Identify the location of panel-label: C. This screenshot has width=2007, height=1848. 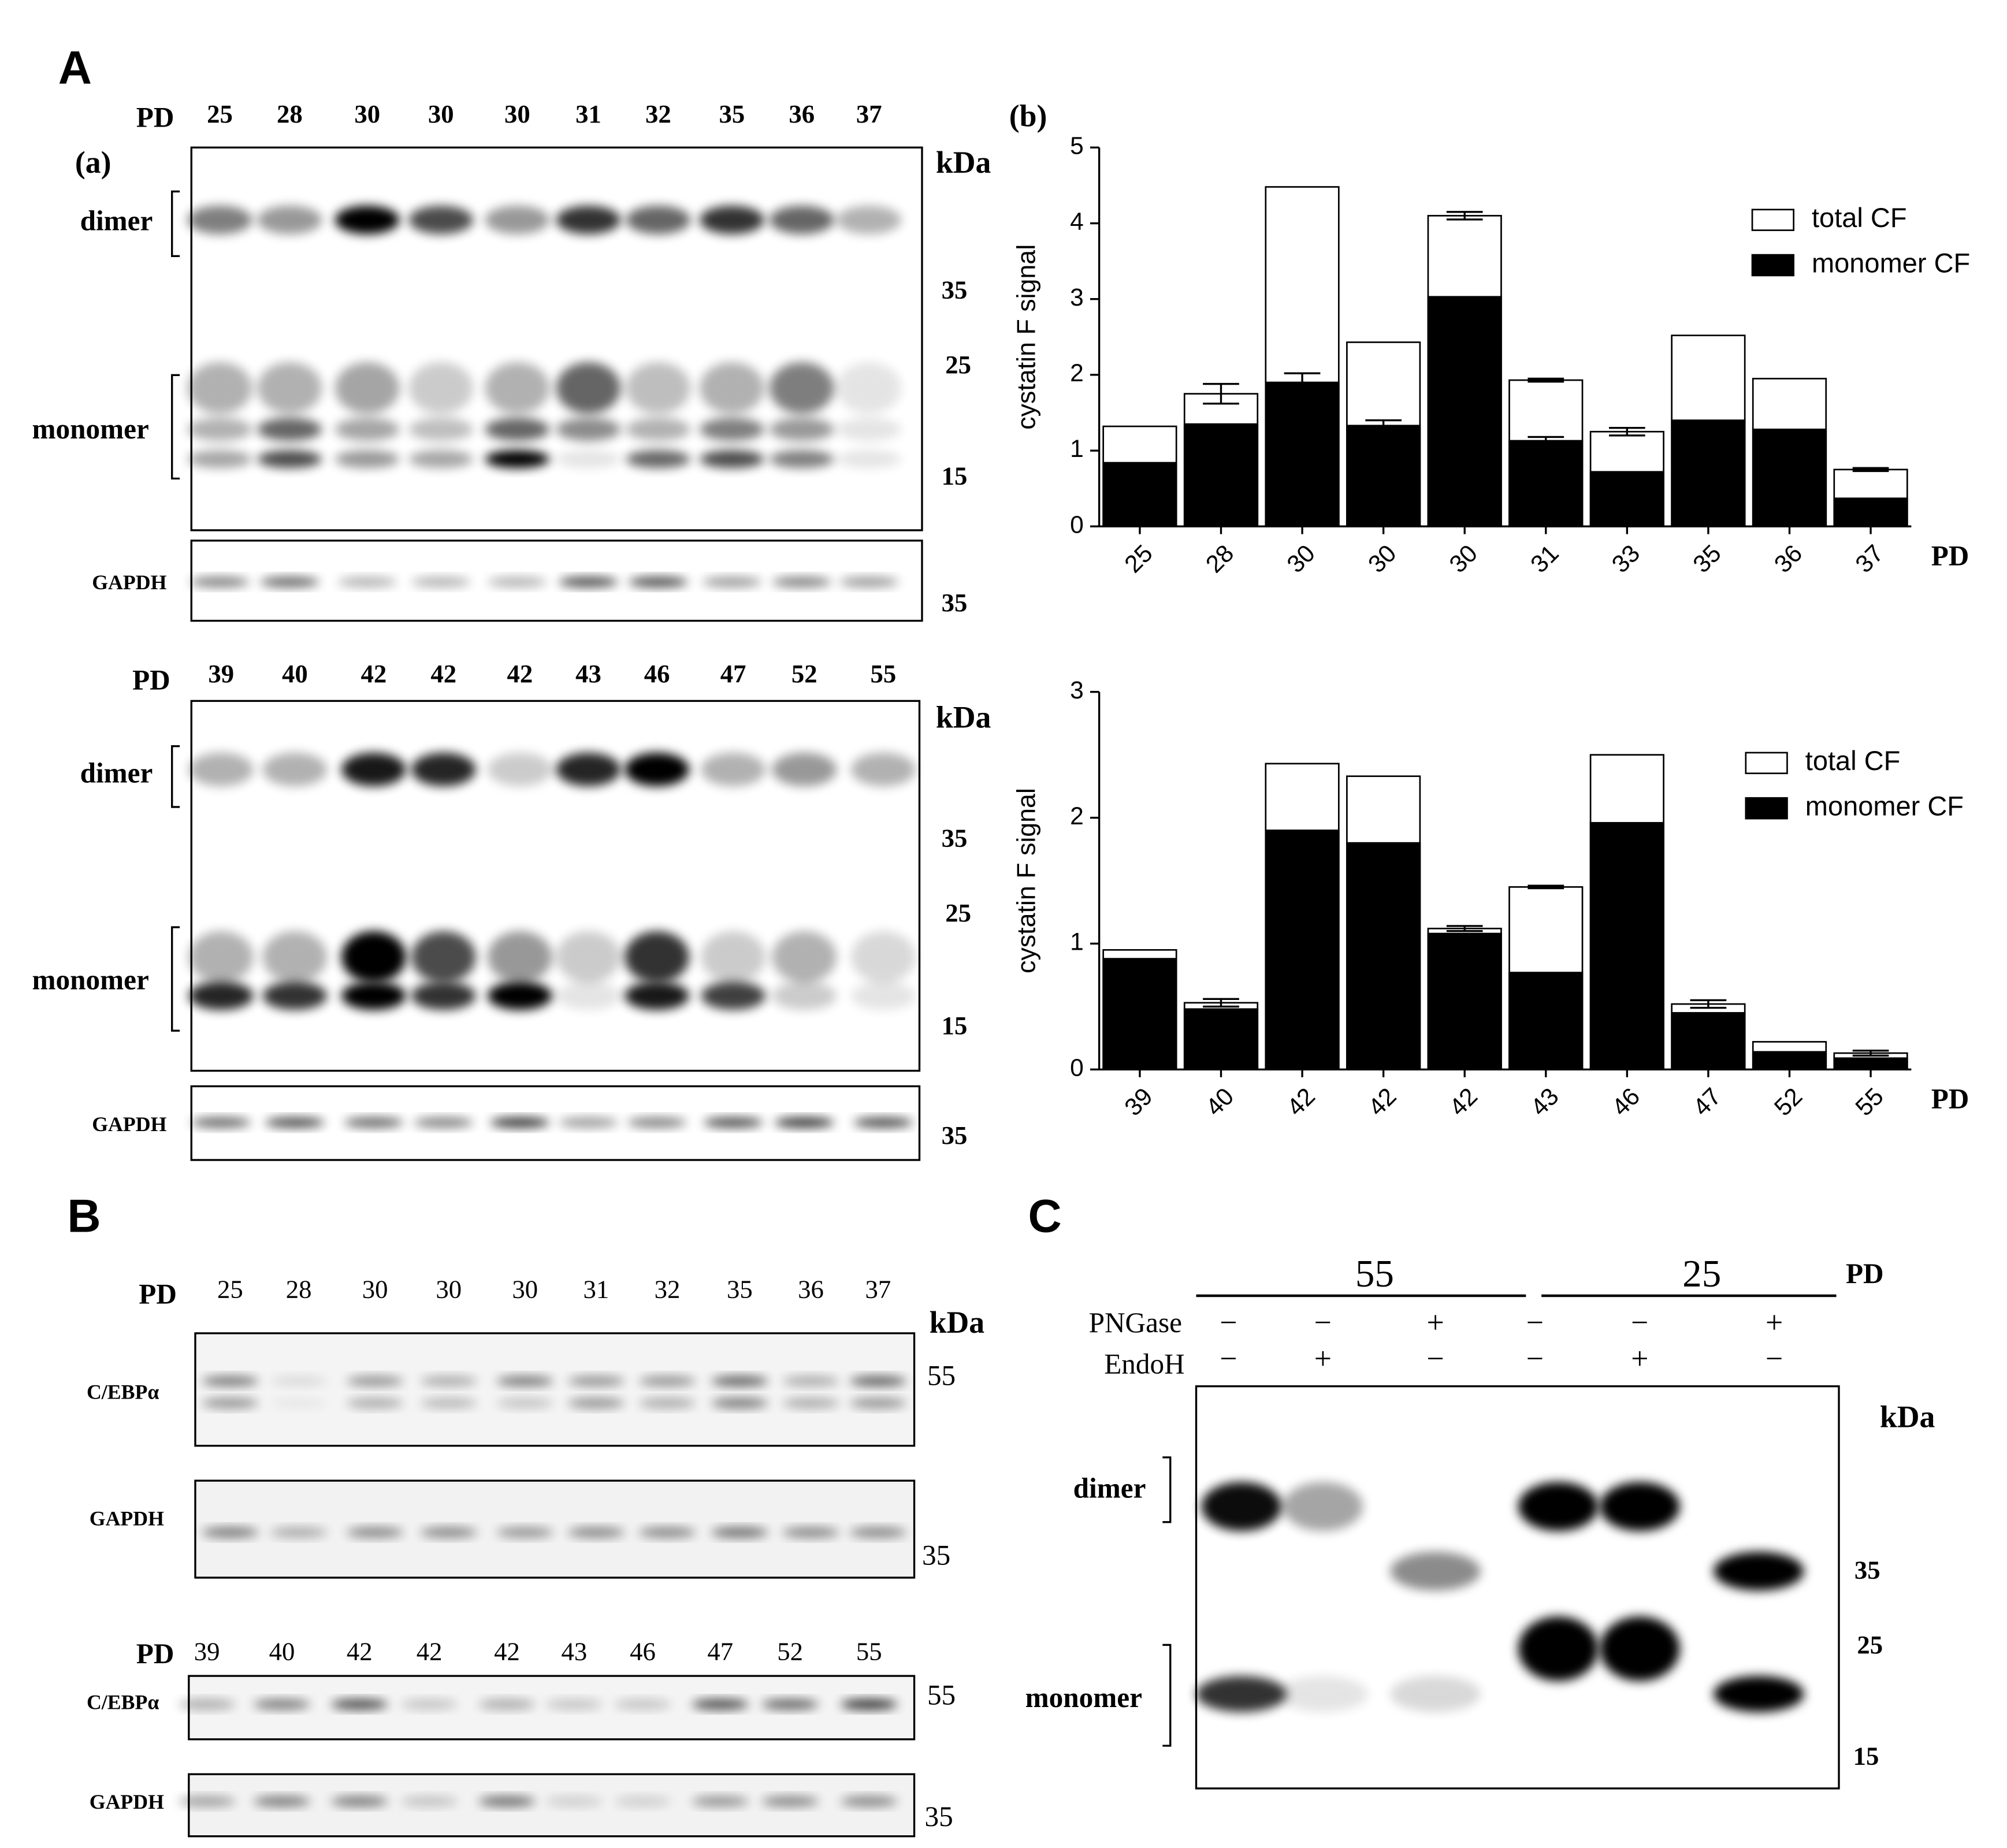
(1045, 1216).